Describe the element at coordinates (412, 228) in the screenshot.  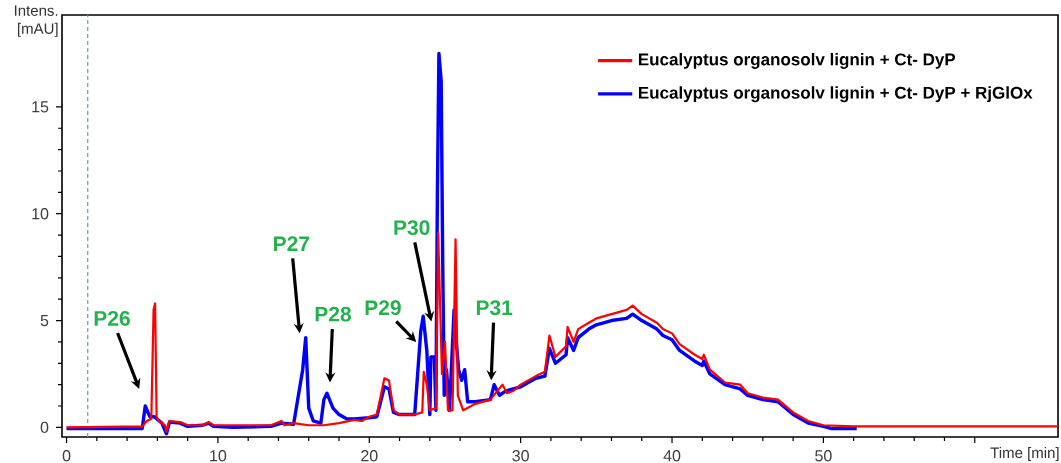
I see `annotation: P30` at that location.